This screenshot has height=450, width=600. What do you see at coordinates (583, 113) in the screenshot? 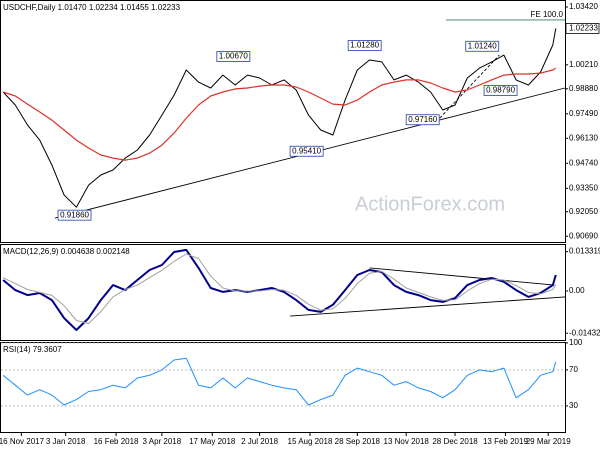
I see `y-tick-label: 0.97490` at bounding box center [583, 113].